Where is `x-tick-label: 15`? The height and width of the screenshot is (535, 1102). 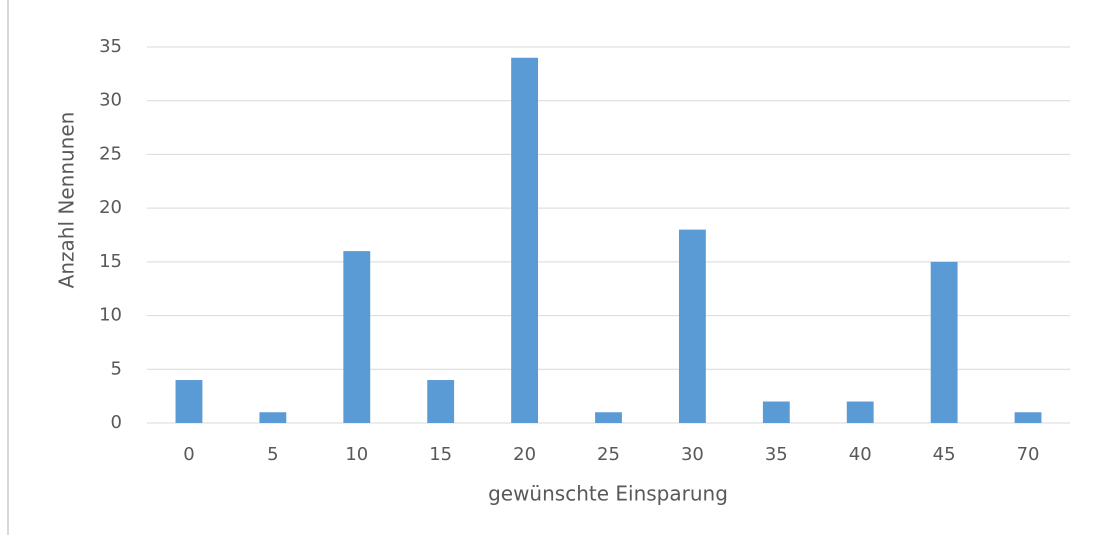
x-tick-label: 15 is located at coordinates (440, 454).